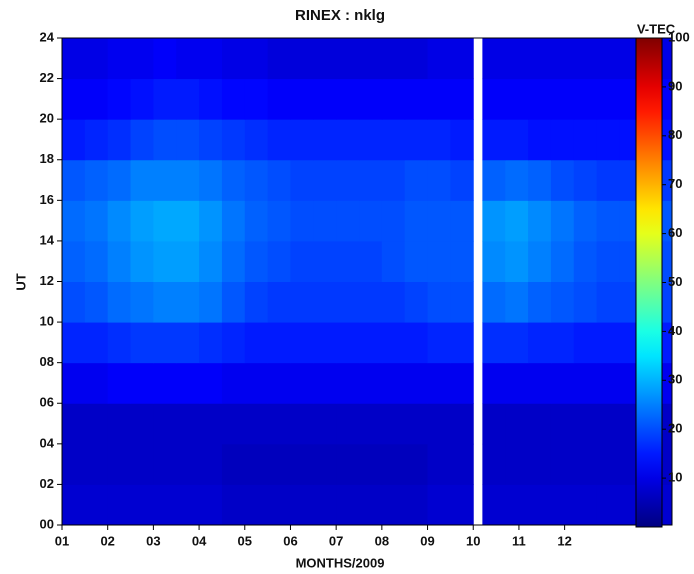 The height and width of the screenshot is (574, 694). I want to click on x-tick-label: 03, so click(153, 540).